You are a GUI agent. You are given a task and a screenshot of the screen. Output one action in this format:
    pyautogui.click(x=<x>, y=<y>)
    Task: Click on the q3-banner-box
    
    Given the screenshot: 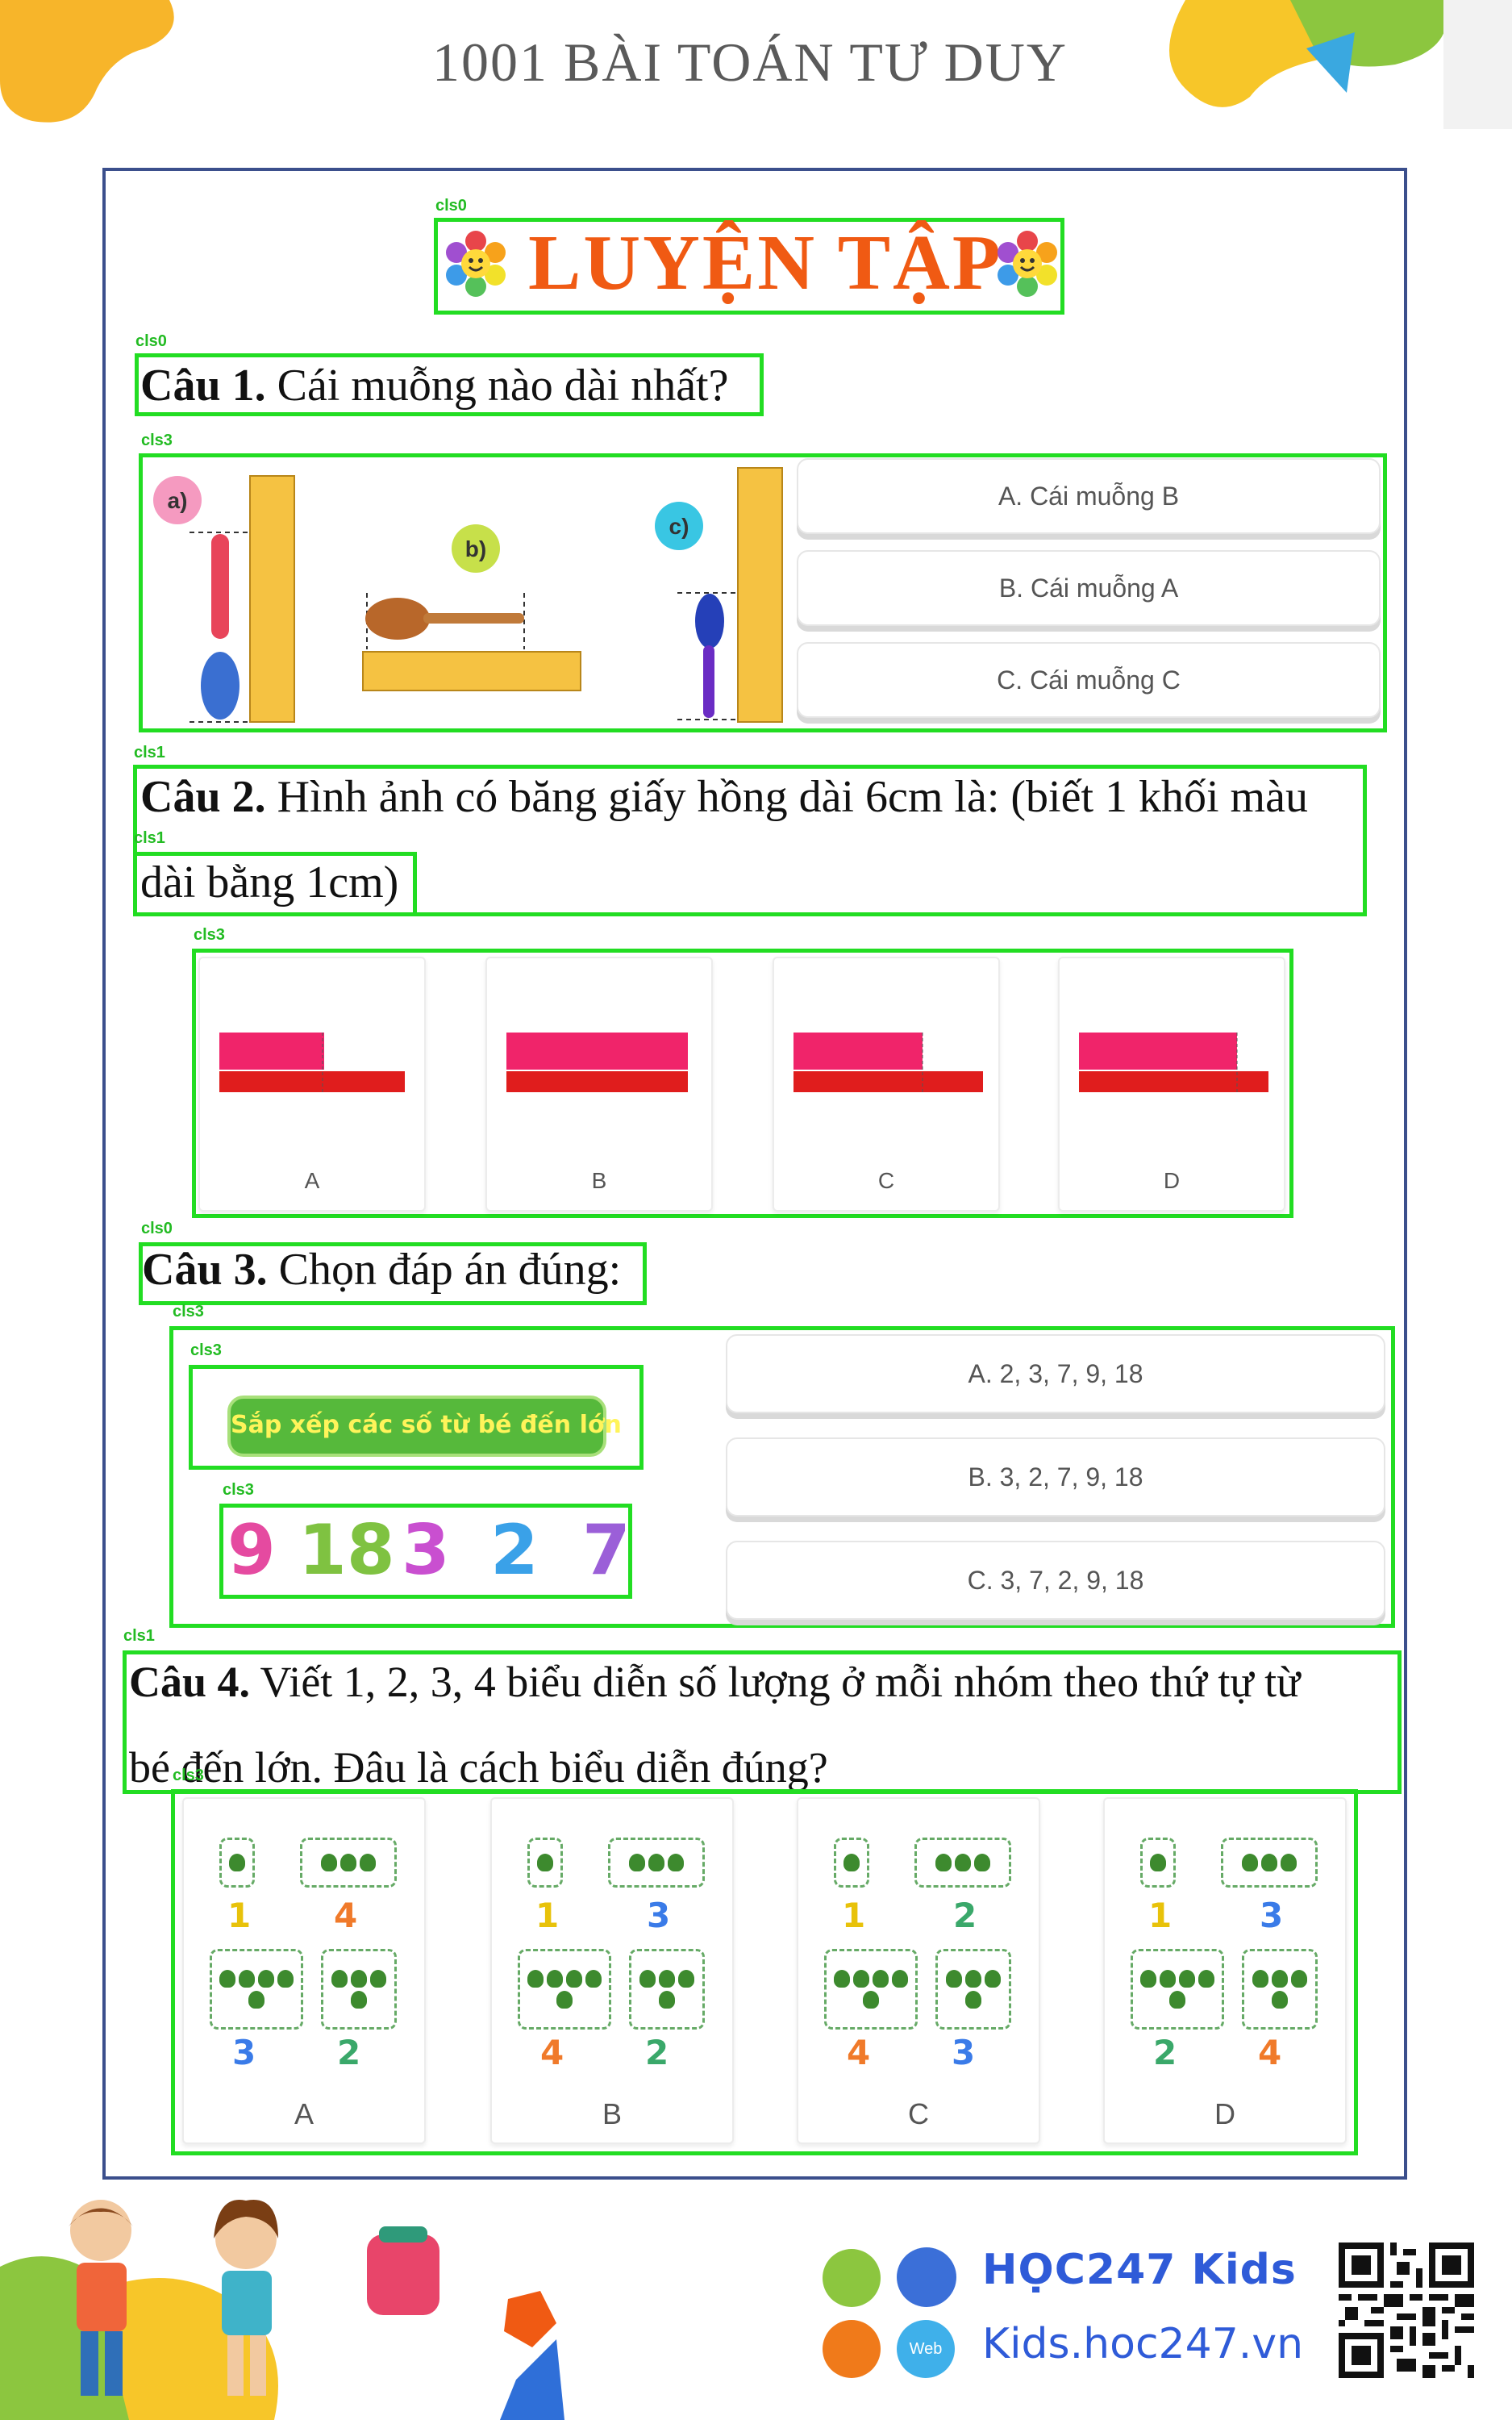 What is the action you would take?
    pyautogui.click(x=416, y=1417)
    